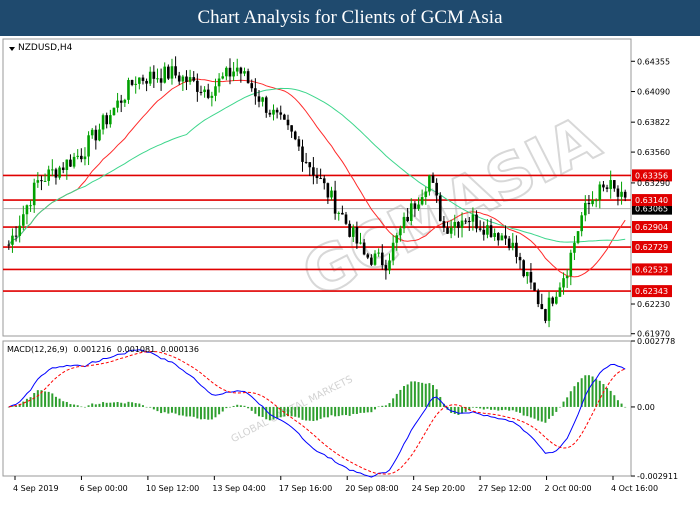 This screenshot has width=700, height=505. Describe the element at coordinates (652, 227) in the screenshot. I see `level-box` at that location.